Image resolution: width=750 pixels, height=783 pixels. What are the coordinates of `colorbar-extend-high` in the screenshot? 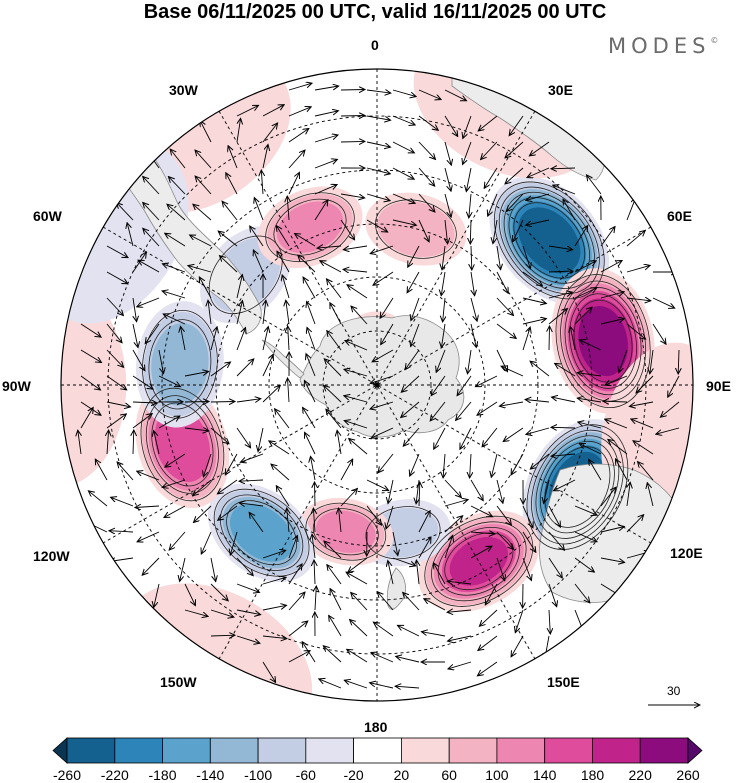 It's located at (695, 750).